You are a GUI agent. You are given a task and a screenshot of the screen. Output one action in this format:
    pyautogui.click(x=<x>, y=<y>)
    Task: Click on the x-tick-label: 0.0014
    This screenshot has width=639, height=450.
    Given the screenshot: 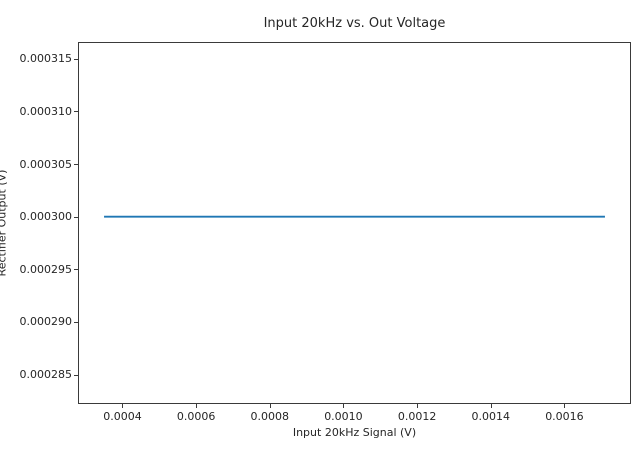 What is the action you would take?
    pyautogui.click(x=491, y=416)
    